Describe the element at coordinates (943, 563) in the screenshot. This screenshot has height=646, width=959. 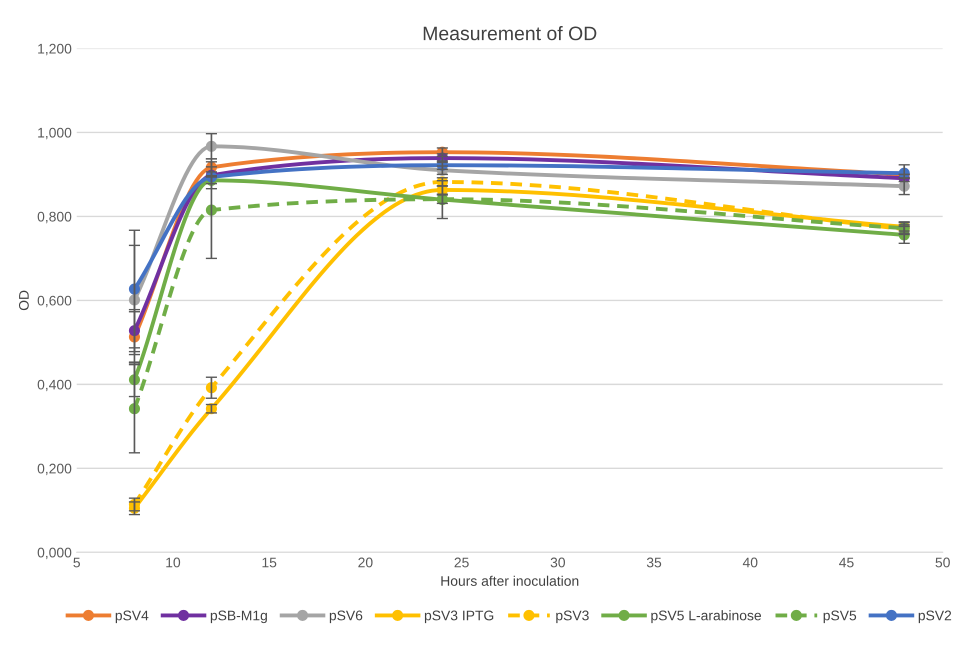
I see `x-tick-label: 50` at that location.